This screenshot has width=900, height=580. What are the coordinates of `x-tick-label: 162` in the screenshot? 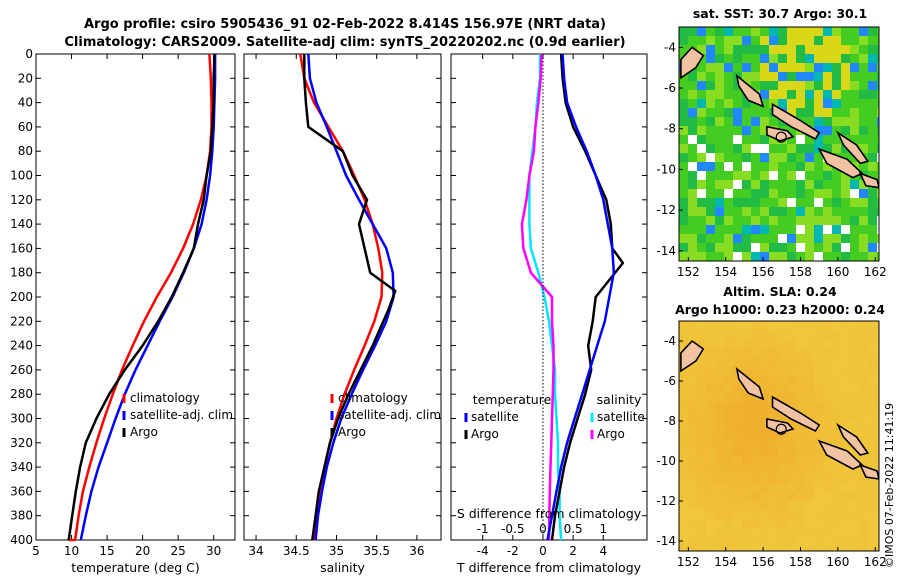 It's located at (875, 562).